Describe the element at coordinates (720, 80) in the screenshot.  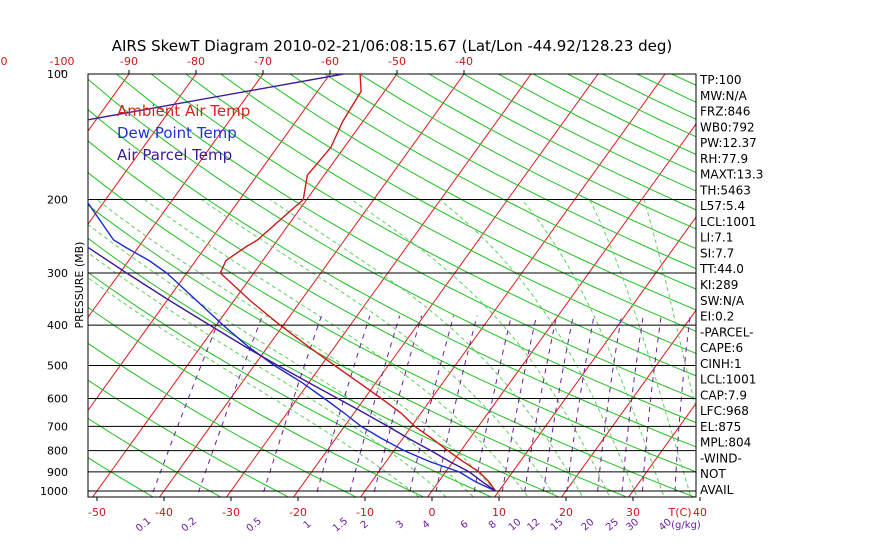
I see `sidebar-index: TP:100` at that location.